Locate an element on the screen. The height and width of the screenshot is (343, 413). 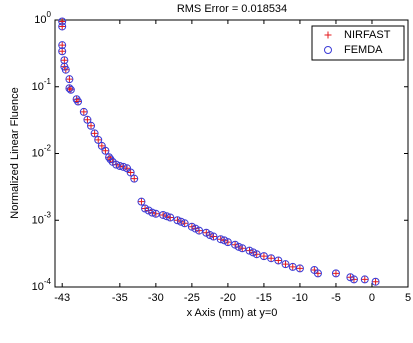
y-tick-exponent: -2 is located at coordinates (48, 148).